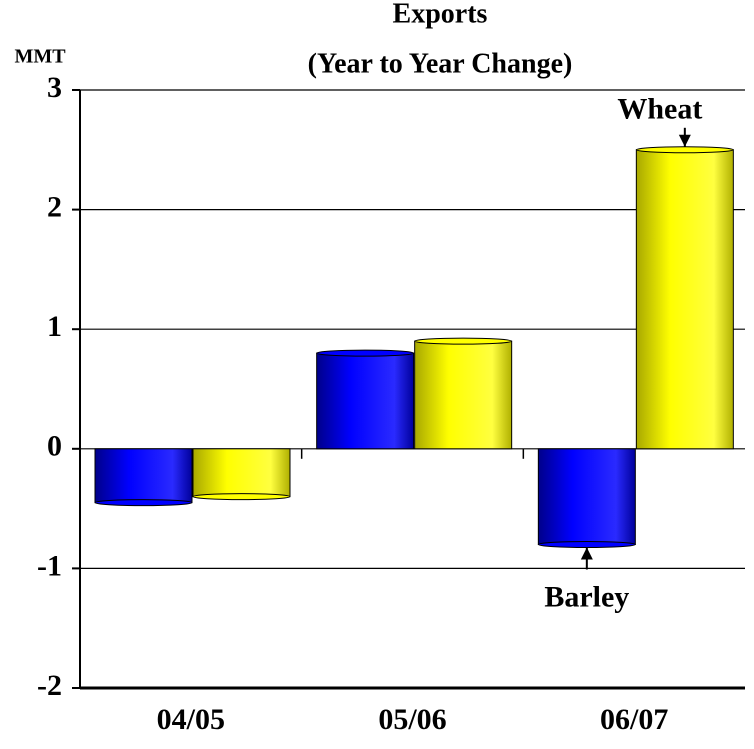 Image resolution: width=754 pixels, height=749 pixels. What do you see at coordinates (634, 719) in the screenshot?
I see `x-tick-label: 06/07` at bounding box center [634, 719].